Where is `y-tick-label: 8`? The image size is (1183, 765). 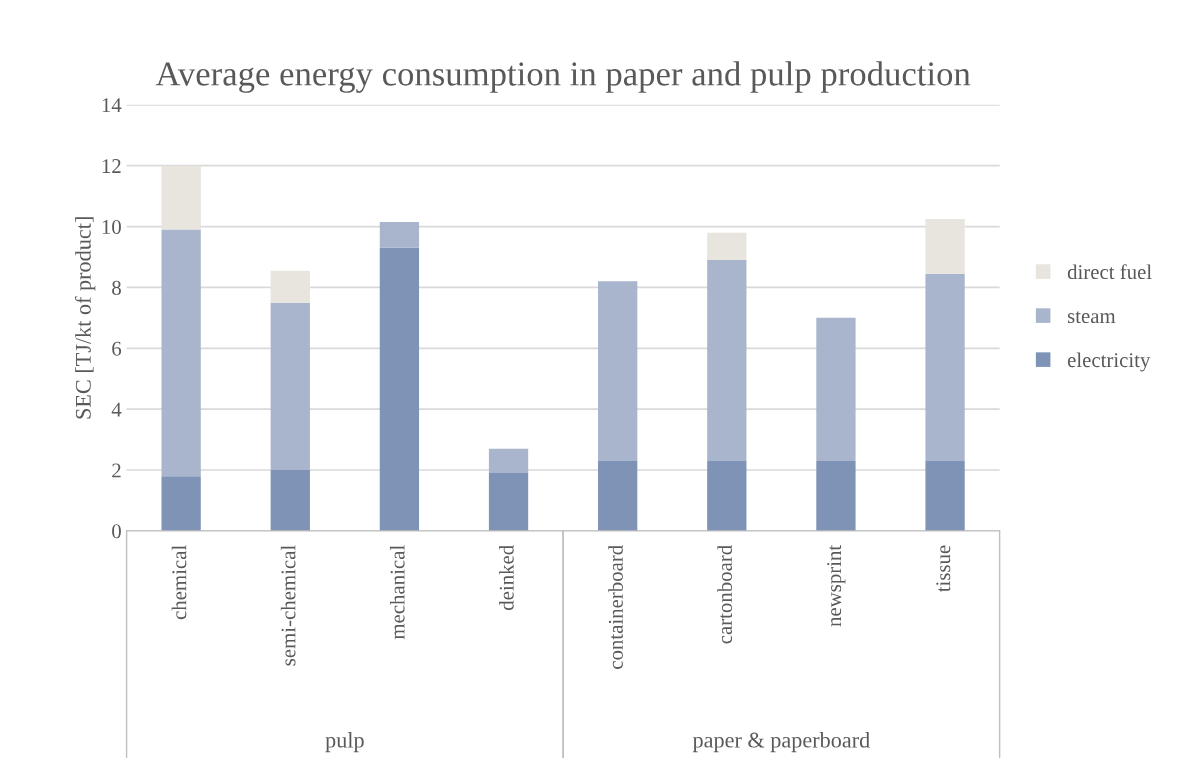 y-tick-label: 8 is located at coordinates (116, 287).